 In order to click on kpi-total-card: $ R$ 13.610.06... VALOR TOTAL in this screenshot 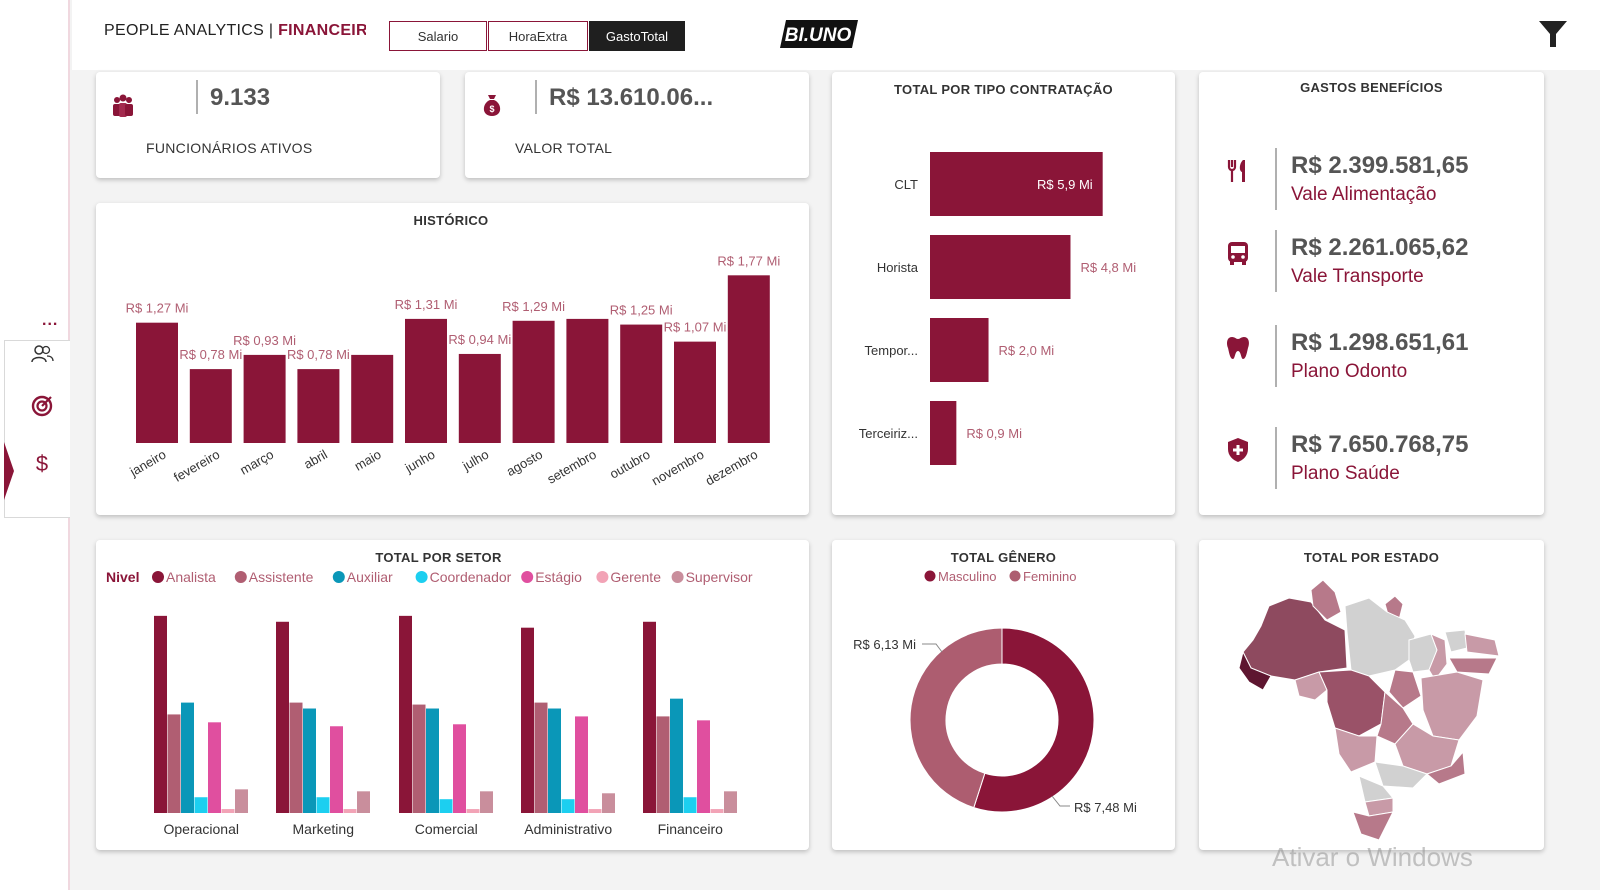, I will do `click(637, 125)`.